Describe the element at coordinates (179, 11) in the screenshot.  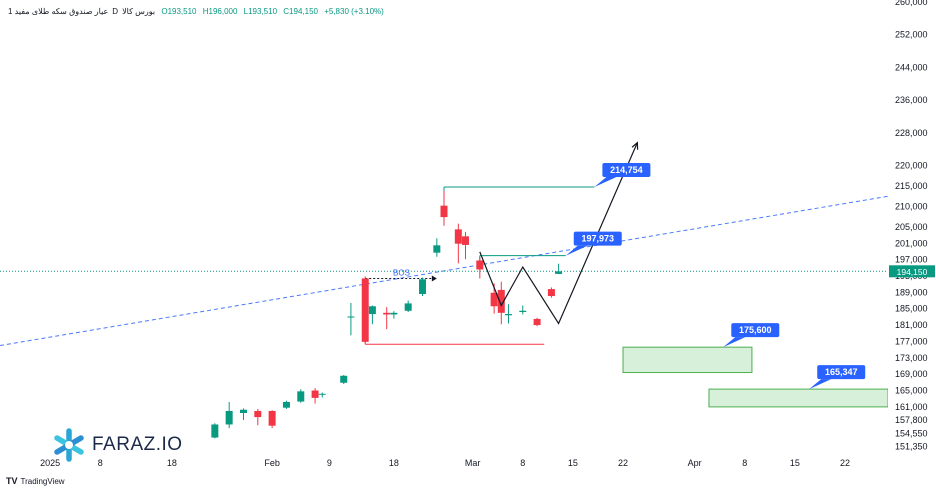
I see `ohlc-open: O193,510` at that location.